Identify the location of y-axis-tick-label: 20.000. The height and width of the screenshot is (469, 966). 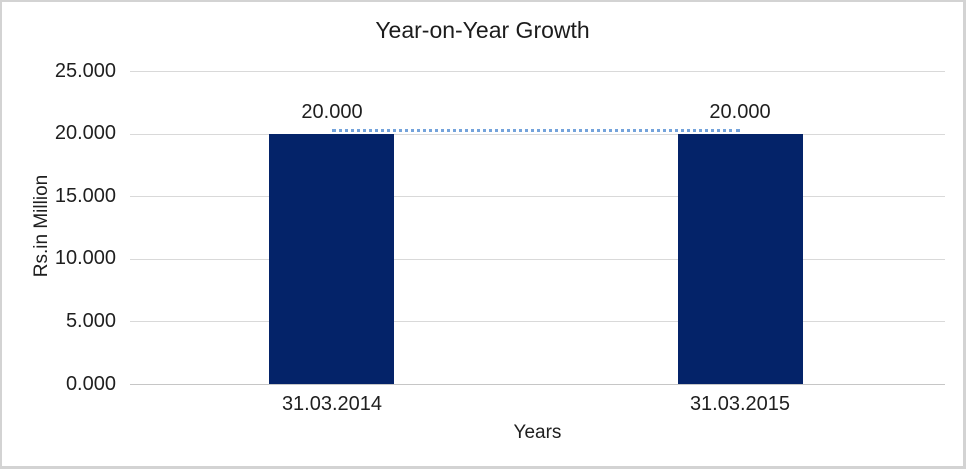
(85, 133).